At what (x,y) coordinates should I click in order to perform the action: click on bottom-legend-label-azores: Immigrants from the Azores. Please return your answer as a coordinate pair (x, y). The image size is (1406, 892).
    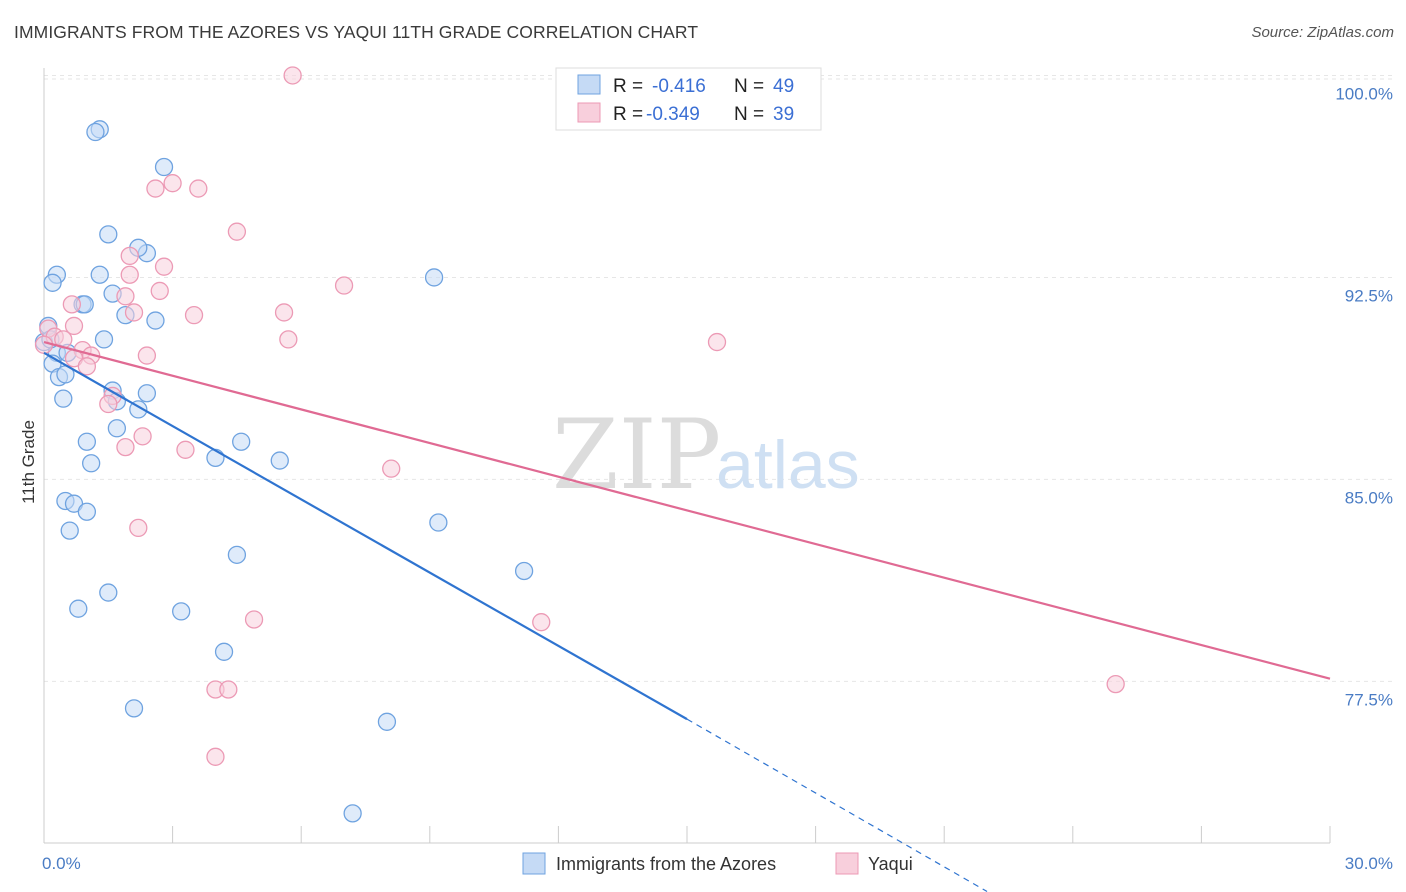
    Looking at the image, I should click on (666, 864).